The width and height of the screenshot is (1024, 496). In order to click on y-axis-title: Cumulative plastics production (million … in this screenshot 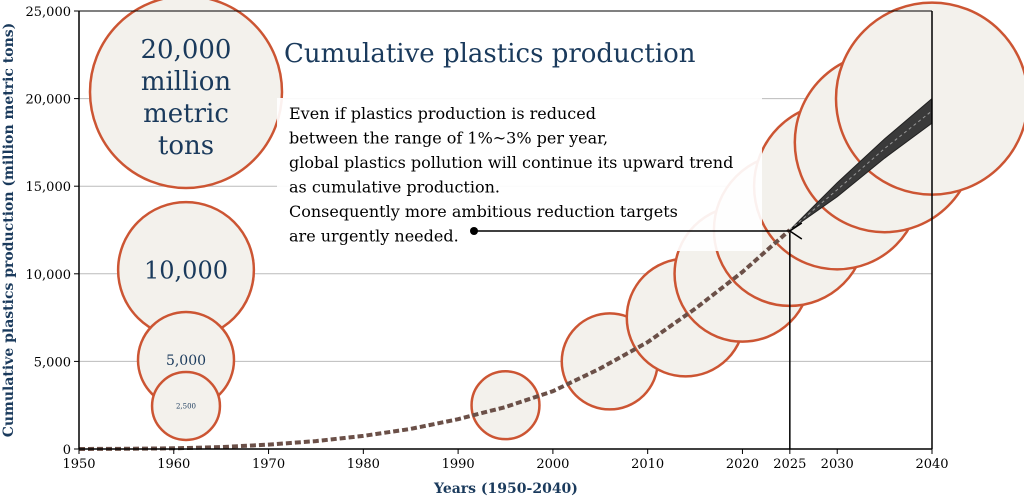, I will do `click(9, 230)`.